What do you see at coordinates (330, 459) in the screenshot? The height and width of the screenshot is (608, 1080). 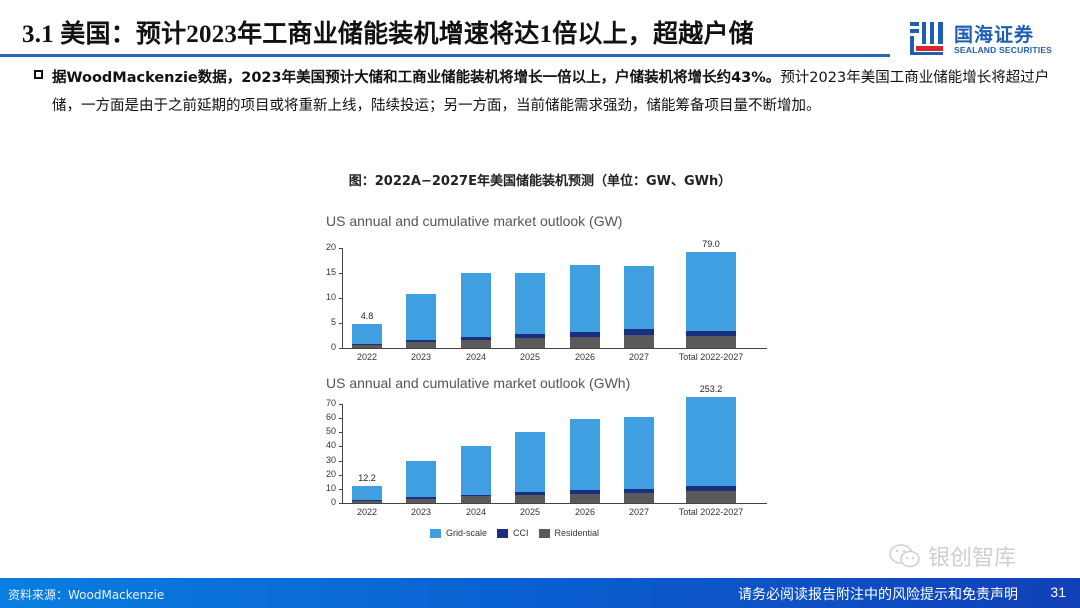 I see `y-tick-label: 30` at bounding box center [330, 459].